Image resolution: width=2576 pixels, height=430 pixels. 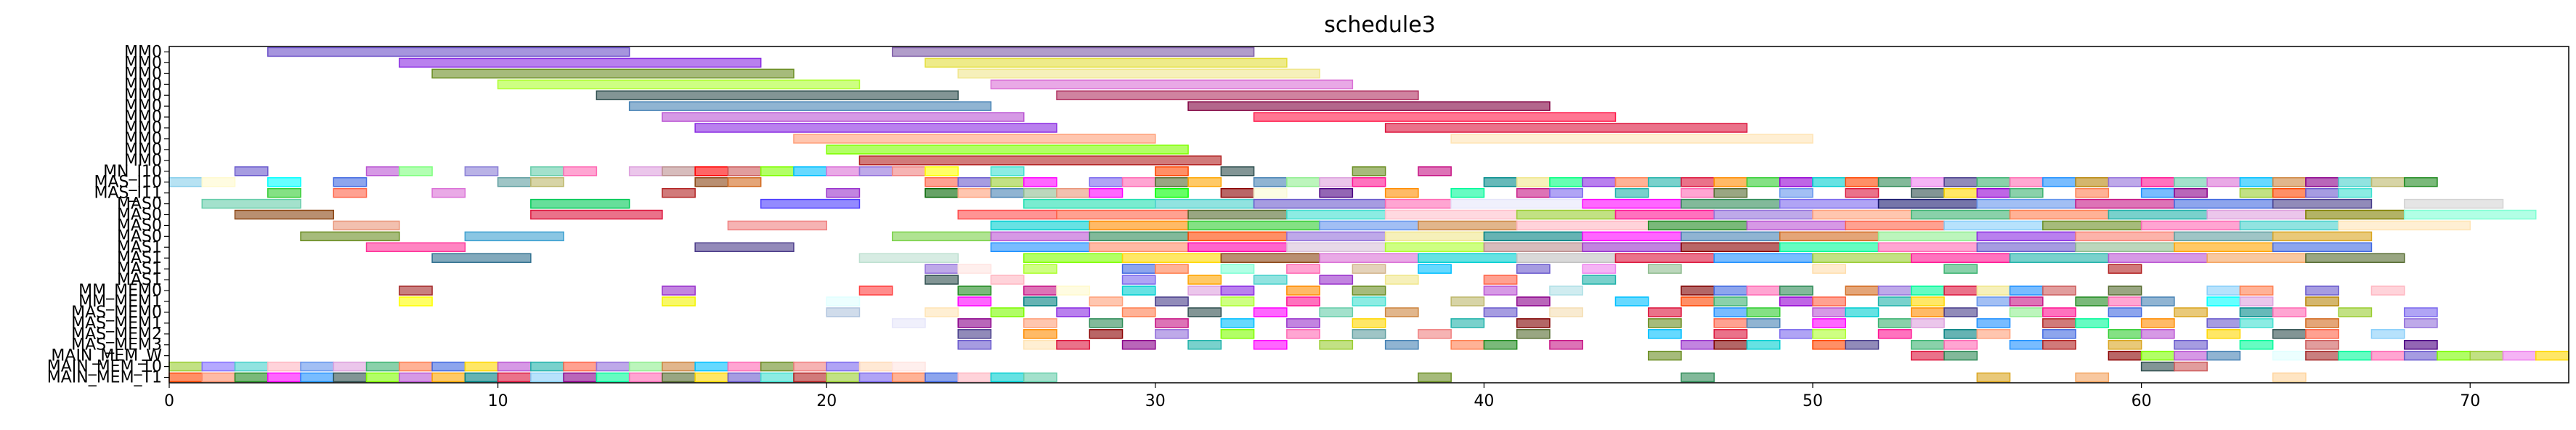 What do you see at coordinates (120, 302) in the screenshot?
I see `y-tick-label: MM_MEM1` at bounding box center [120, 302].